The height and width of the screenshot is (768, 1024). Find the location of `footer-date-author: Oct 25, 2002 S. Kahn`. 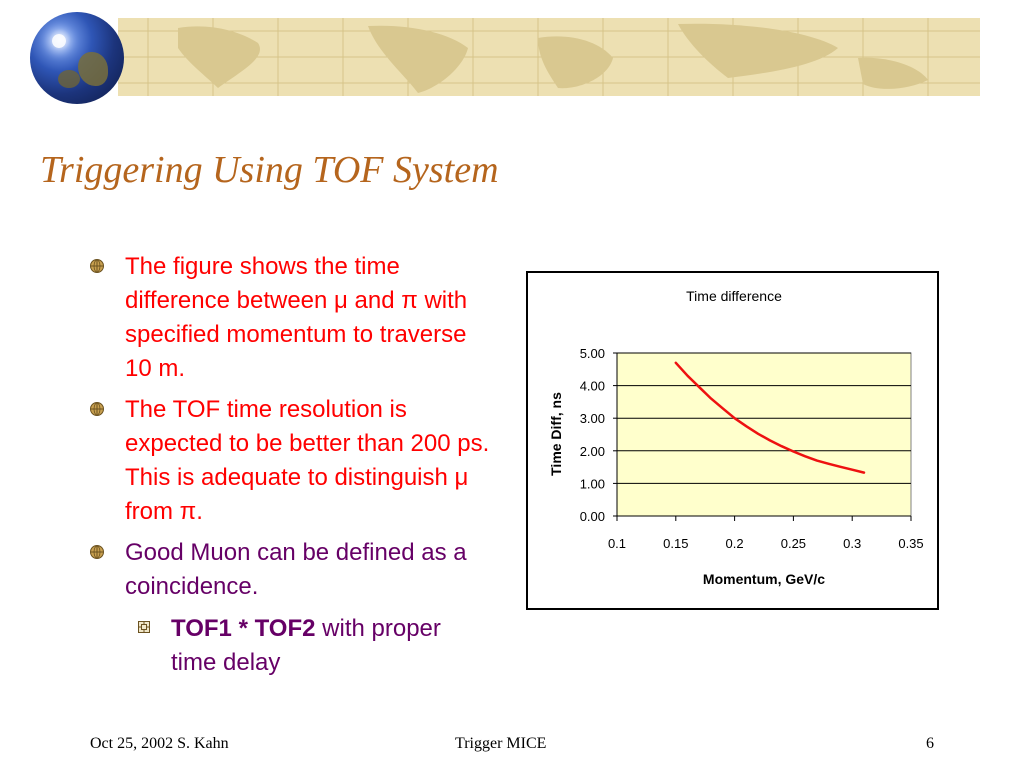

footer-date-author: Oct 25, 2002 S. Kahn is located at coordinates (159, 743).